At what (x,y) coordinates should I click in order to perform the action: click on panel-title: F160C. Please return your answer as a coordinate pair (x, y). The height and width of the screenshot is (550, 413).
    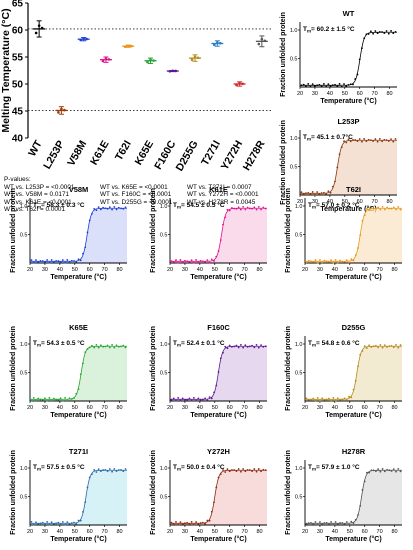
    Looking at the image, I should click on (218, 327).